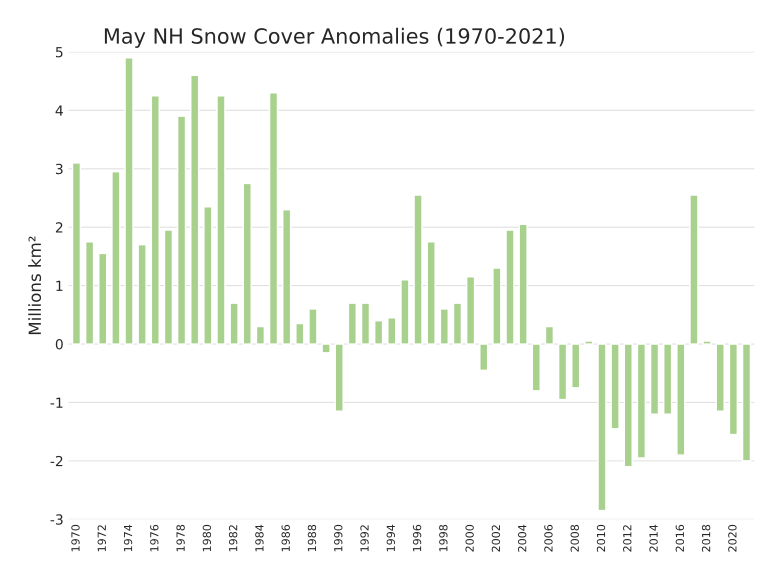 This screenshot has width=762, height=577. Describe the element at coordinates (233, 538) in the screenshot. I see `x-tick-label: 1982` at that location.